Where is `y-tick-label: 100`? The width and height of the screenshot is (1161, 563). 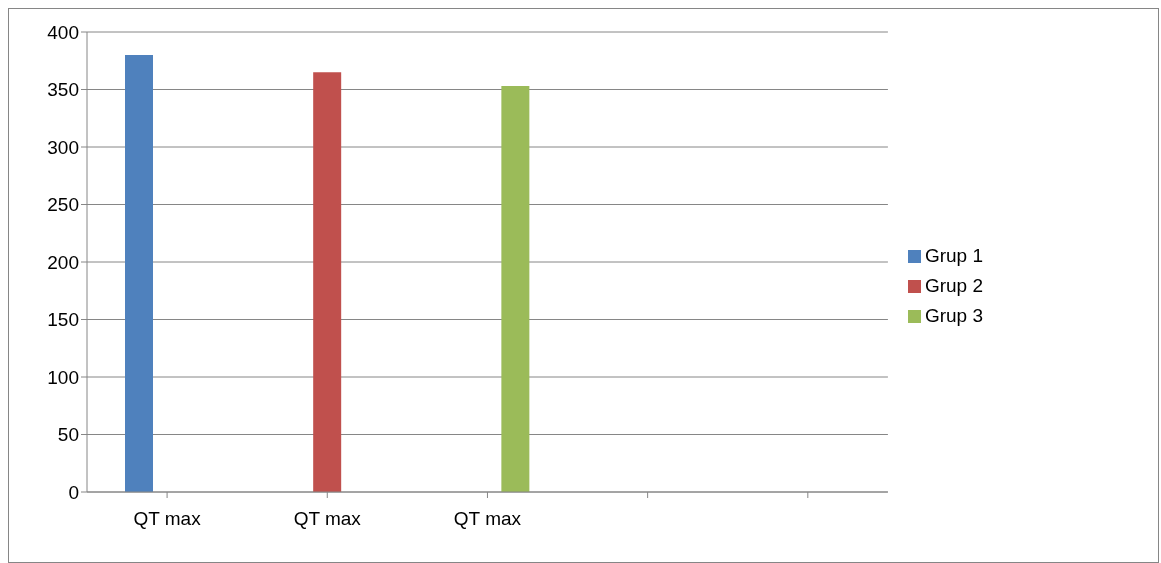 y-tick-label: 100 is located at coordinates (63, 377).